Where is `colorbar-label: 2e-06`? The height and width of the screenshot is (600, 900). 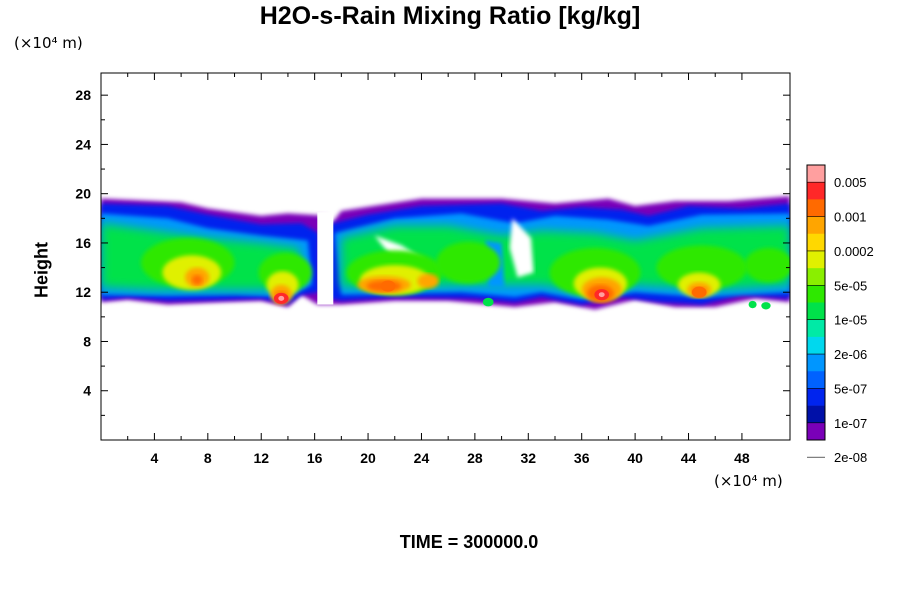
colorbar-label: 2e-06 is located at coordinates (850, 354).